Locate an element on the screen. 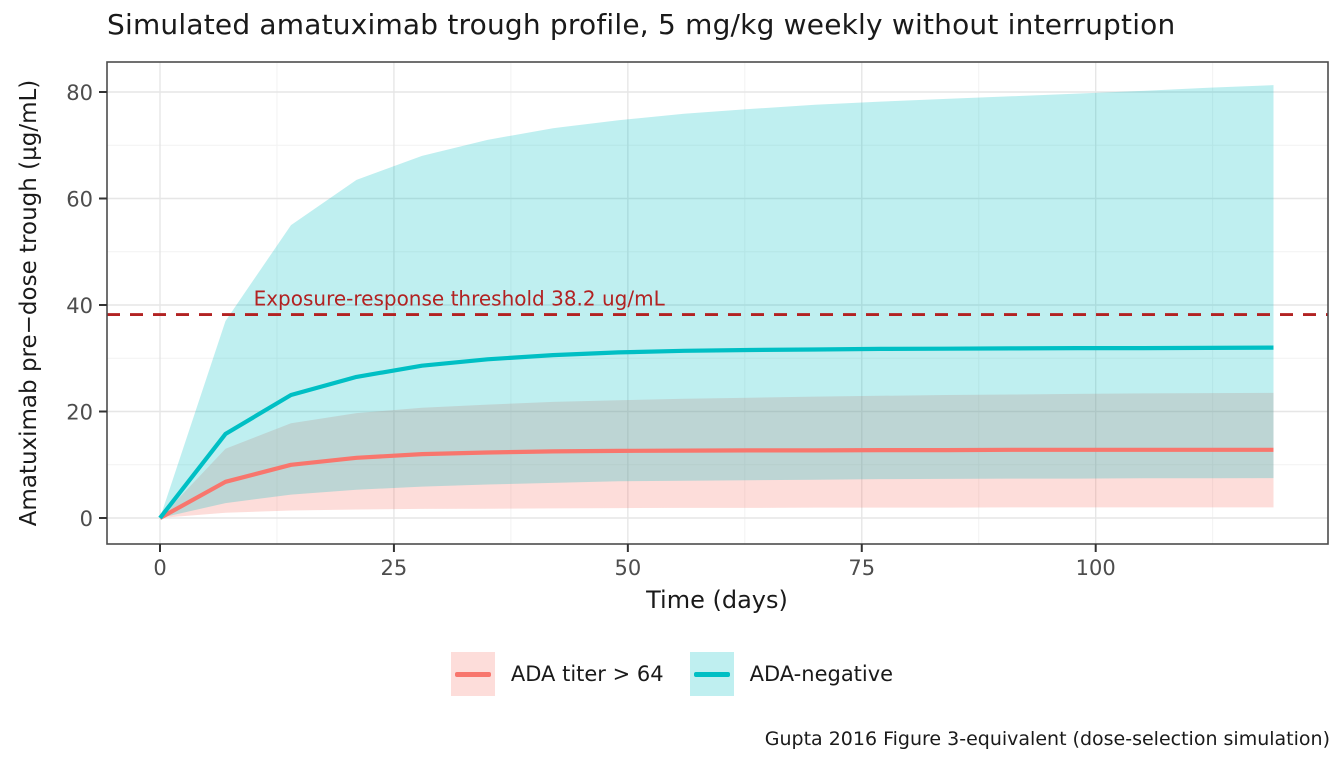 The width and height of the screenshot is (1344, 768). legend-swatch-ada-negative is located at coordinates (711, 674).